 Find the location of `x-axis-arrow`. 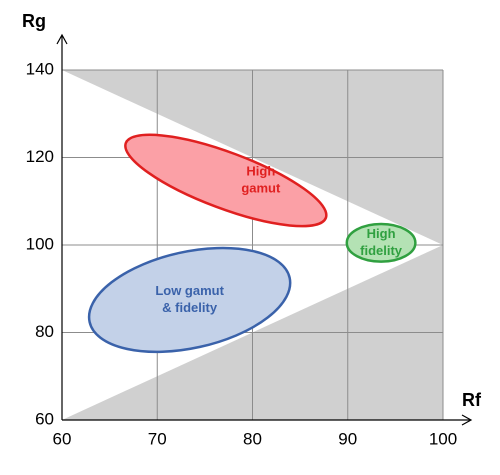

x-axis-arrow is located at coordinates (467, 420).